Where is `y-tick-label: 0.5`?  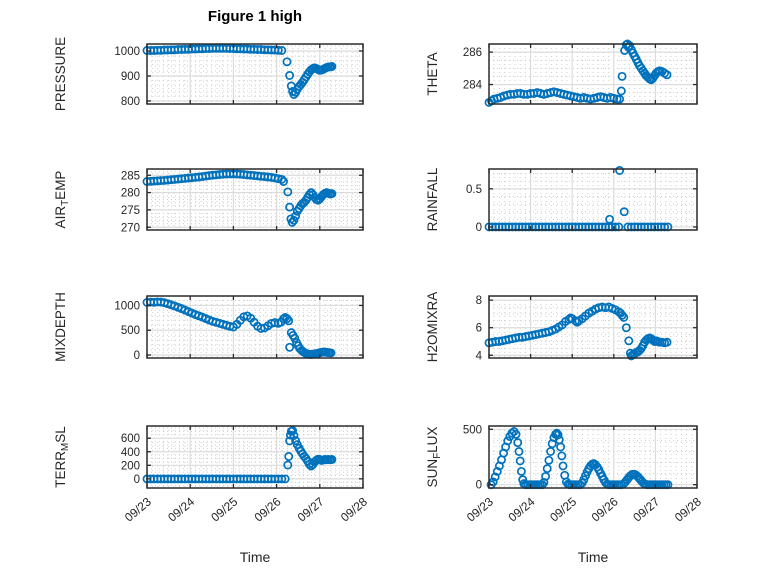 y-tick-label: 0.5 is located at coordinates (474, 190).